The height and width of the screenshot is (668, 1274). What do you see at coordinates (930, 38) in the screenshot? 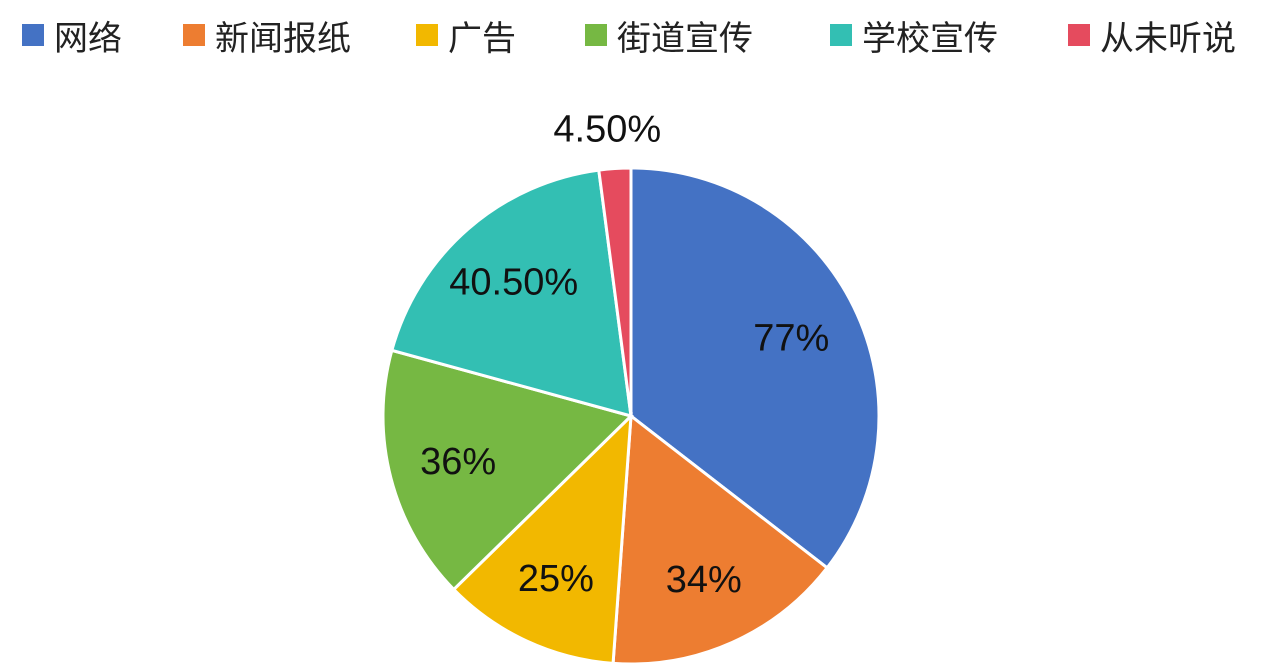
I see `legend-label: 学校宣传` at bounding box center [930, 38].